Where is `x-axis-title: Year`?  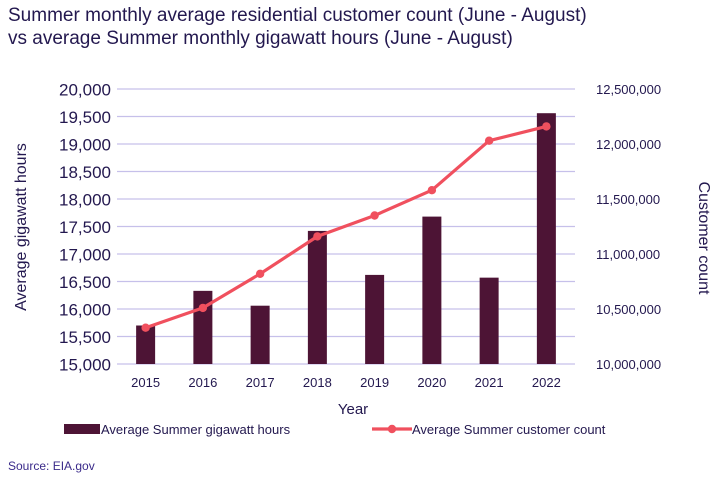
x-axis-title: Year is located at coordinates (353, 409).